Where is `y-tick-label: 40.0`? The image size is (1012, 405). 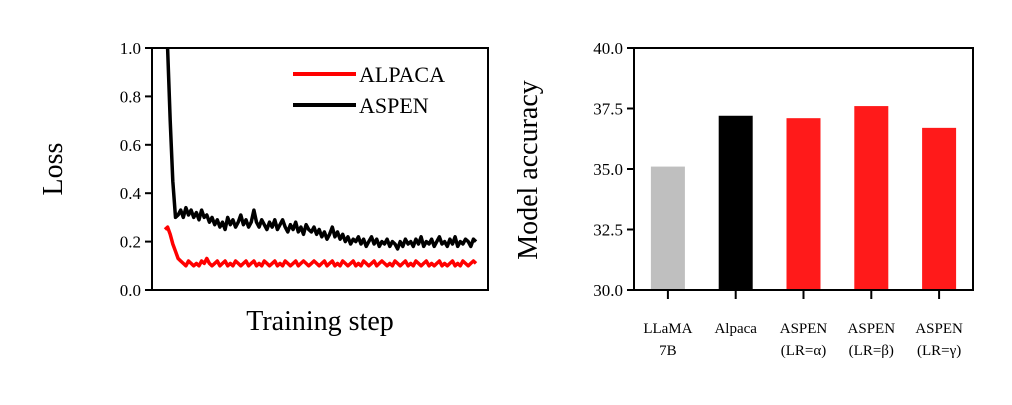 y-tick-label: 40.0 is located at coordinates (608, 48).